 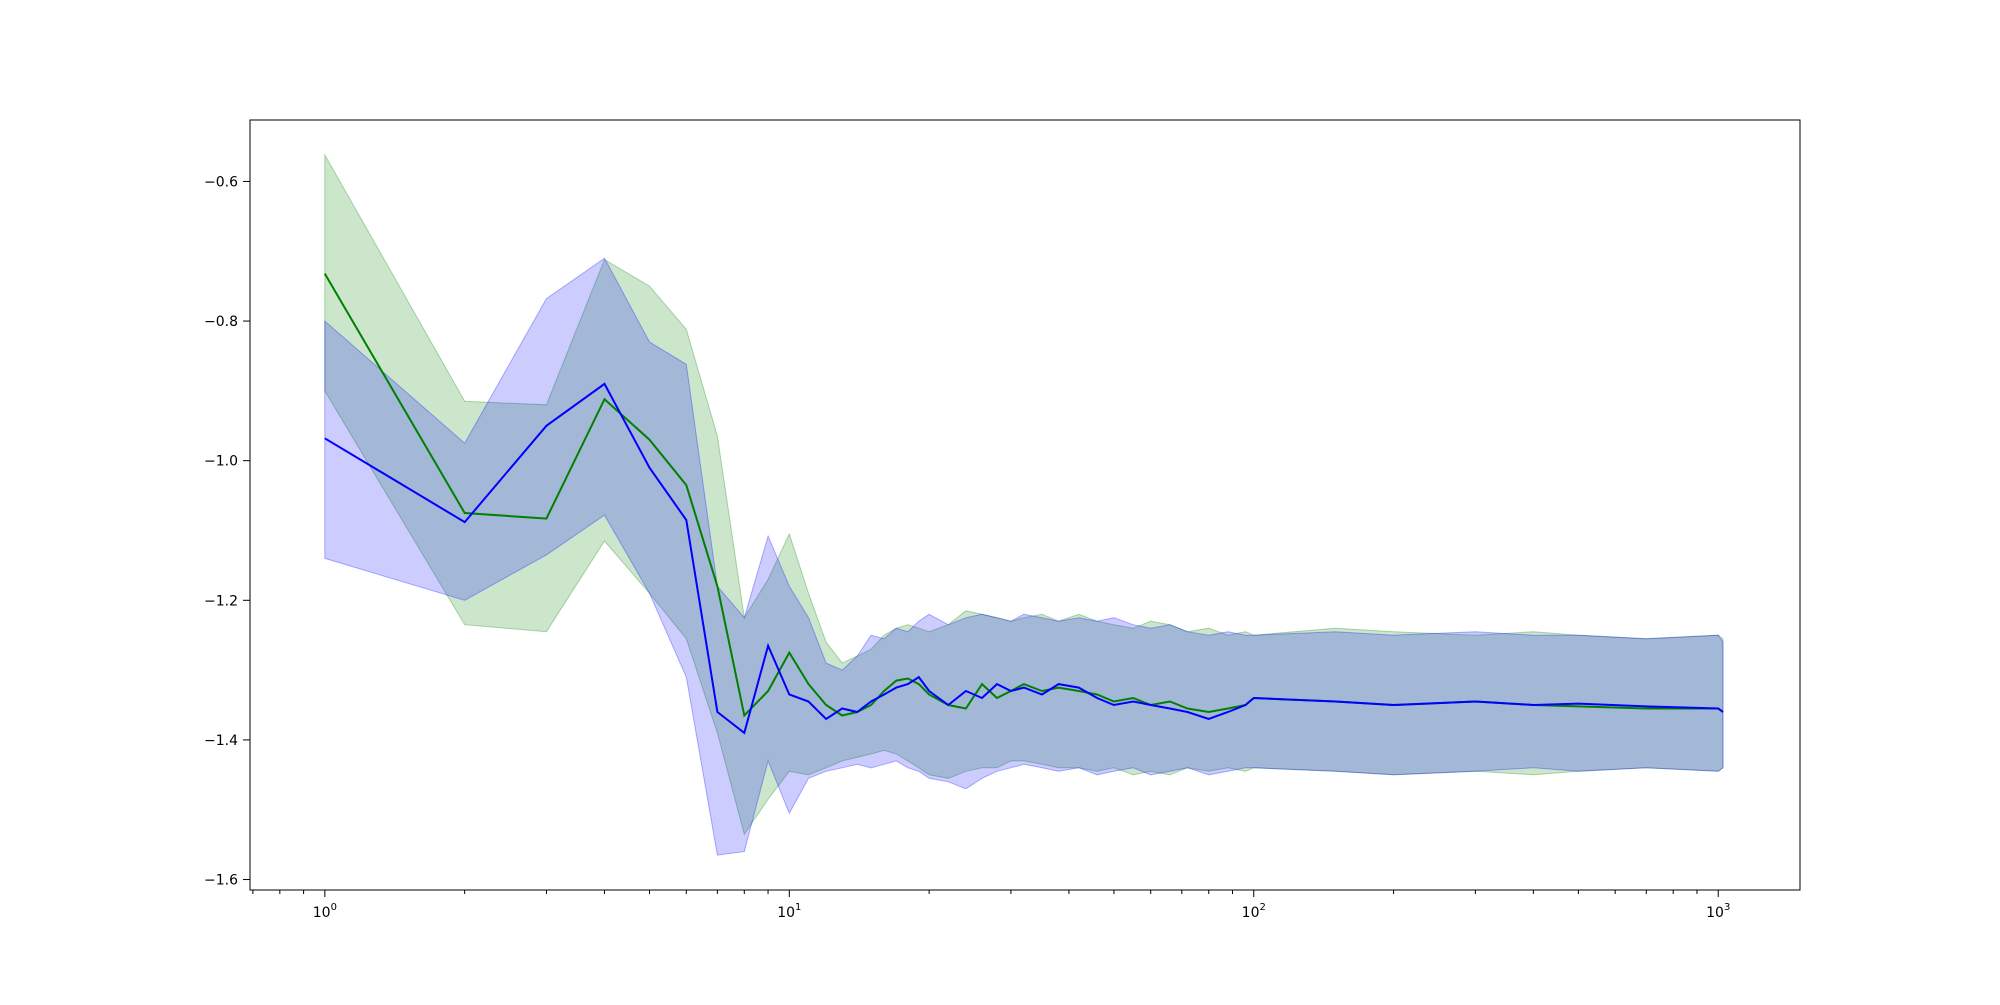 I want to click on y-tick-label: −0.8, so click(x=221, y=322).